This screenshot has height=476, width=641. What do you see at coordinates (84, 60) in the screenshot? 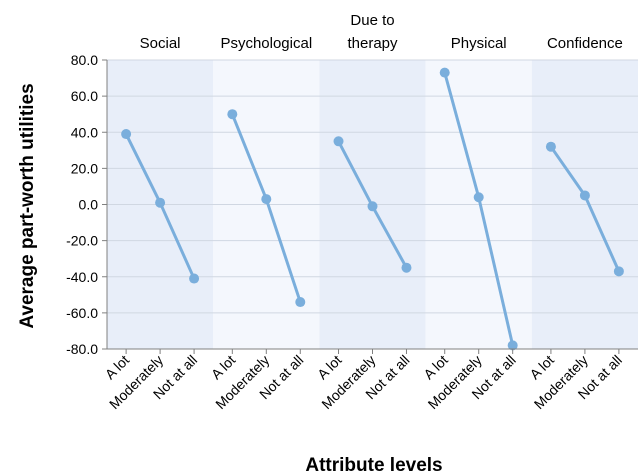
I see `y-tick-label: 80.0` at bounding box center [84, 60].